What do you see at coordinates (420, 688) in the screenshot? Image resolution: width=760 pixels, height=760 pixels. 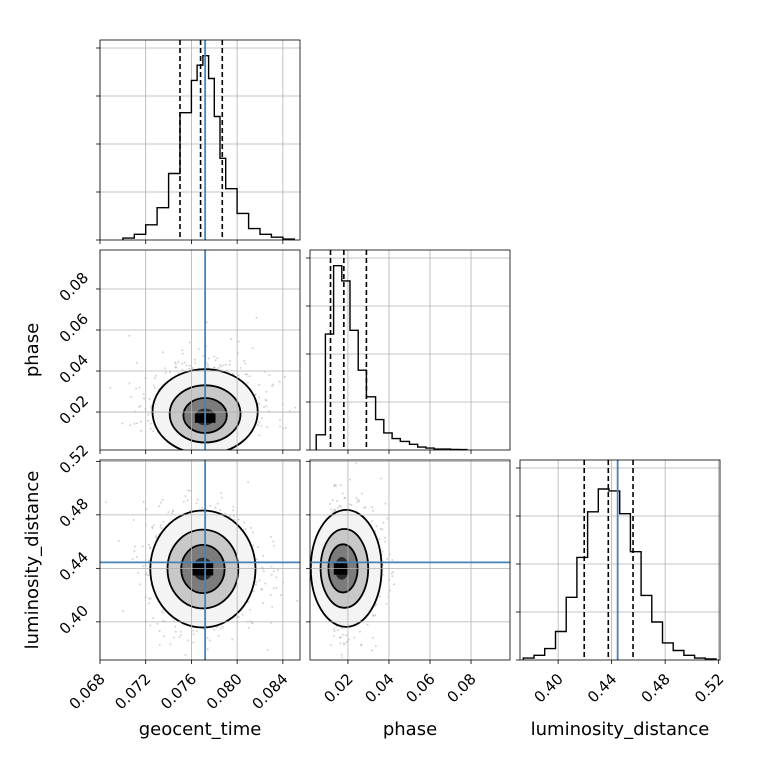 I see `x-tick-label: 0.06` at bounding box center [420, 688].